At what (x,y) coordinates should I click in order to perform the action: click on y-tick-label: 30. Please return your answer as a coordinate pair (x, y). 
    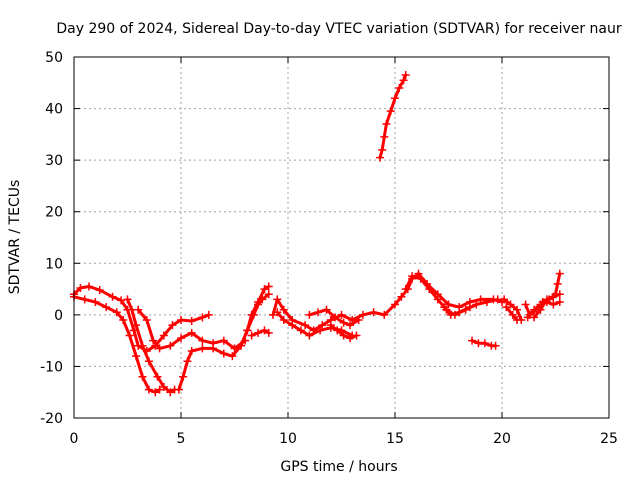
    Looking at the image, I should click on (54, 161).